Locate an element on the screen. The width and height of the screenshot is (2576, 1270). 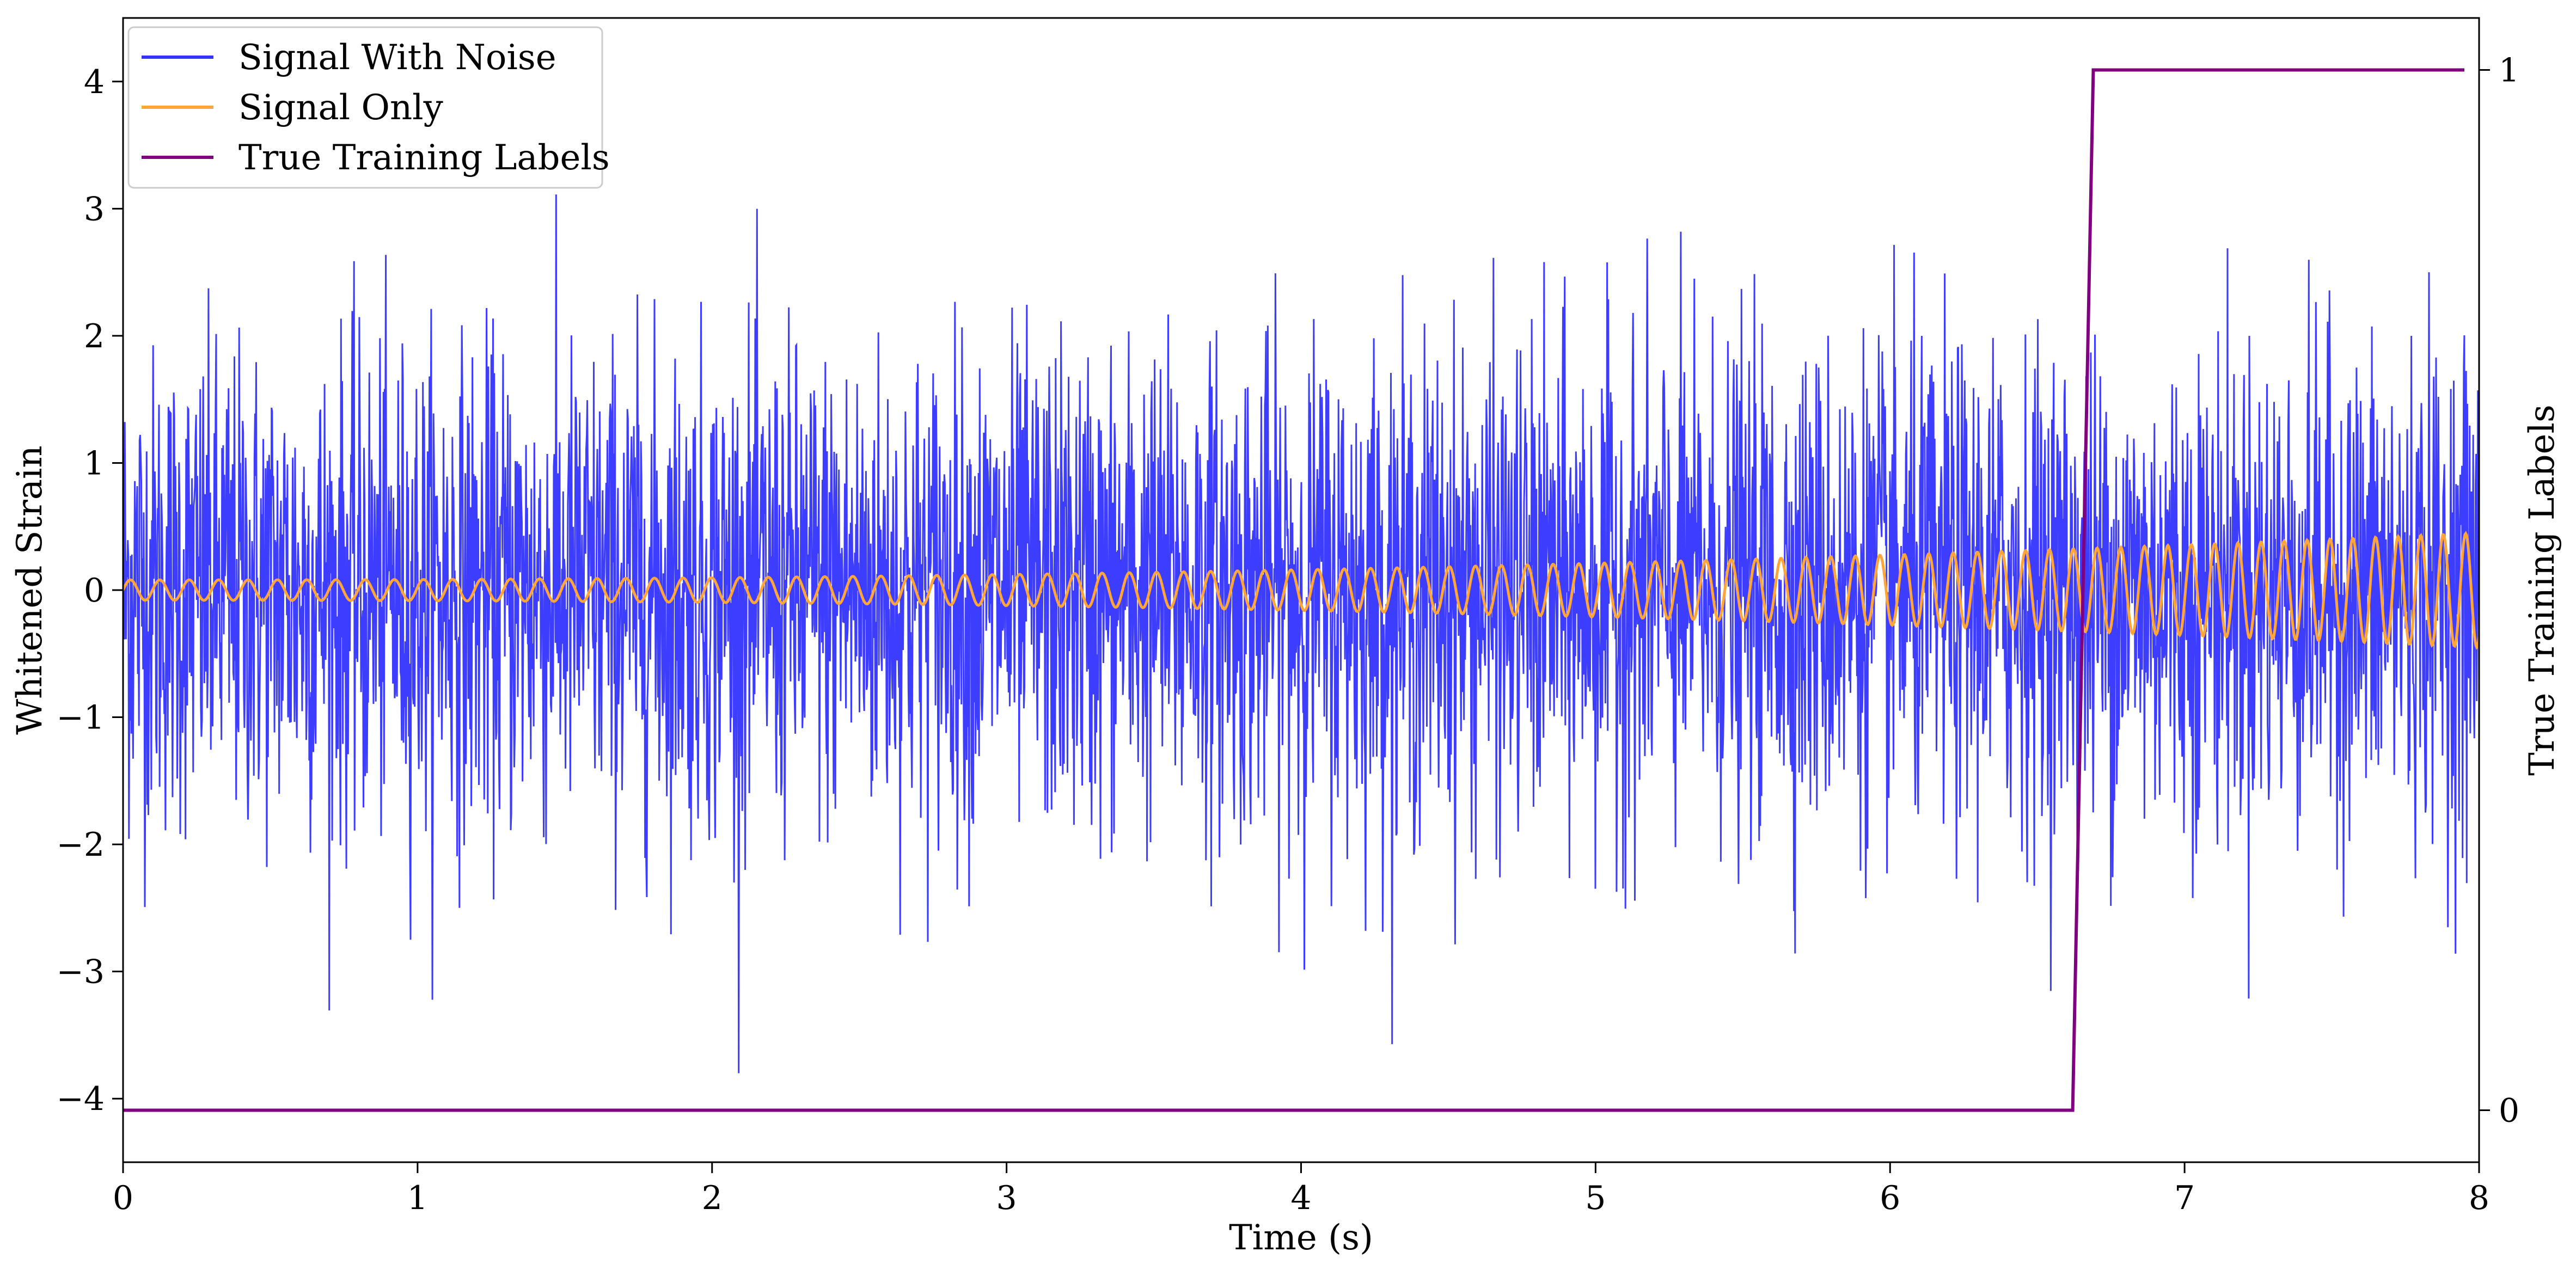
legend-label: Signal With Noise is located at coordinates (397, 58).